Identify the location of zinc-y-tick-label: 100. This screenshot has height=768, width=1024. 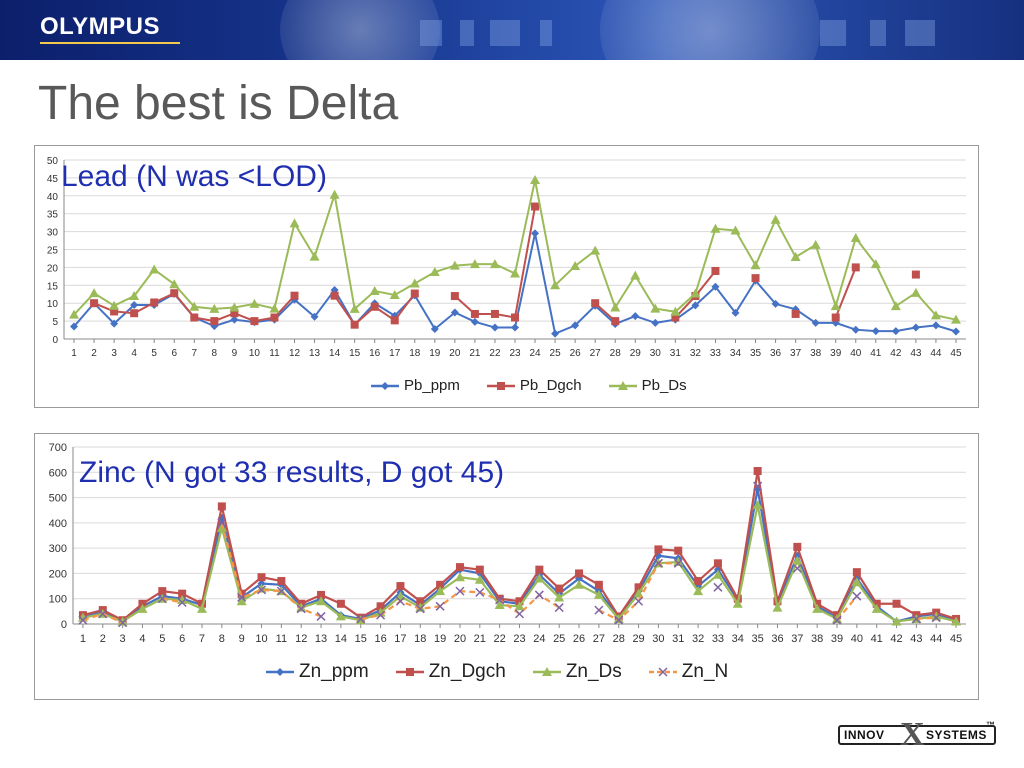
(58, 600).